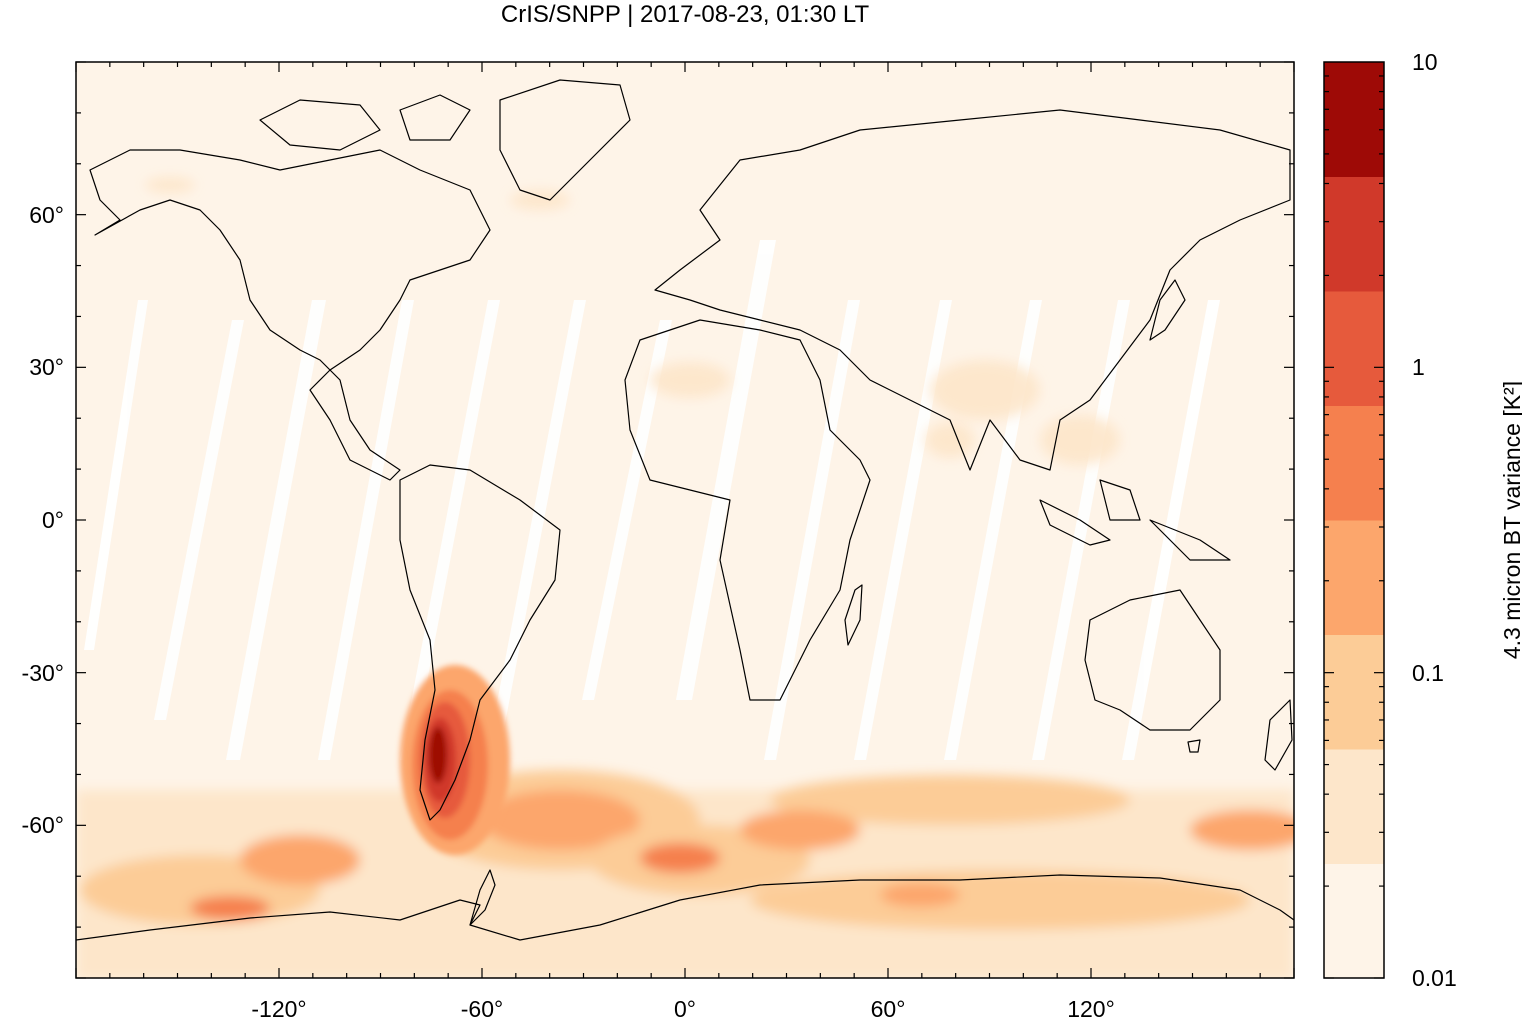 The image size is (1522, 1022). What do you see at coordinates (365, 122) in the screenshot?
I see `coast-arctic-islands` at bounding box center [365, 122].